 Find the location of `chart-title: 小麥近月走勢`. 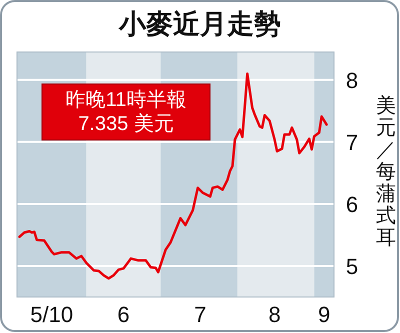

chart-title: 小麥近月走勢 is located at coordinates (199, 24).